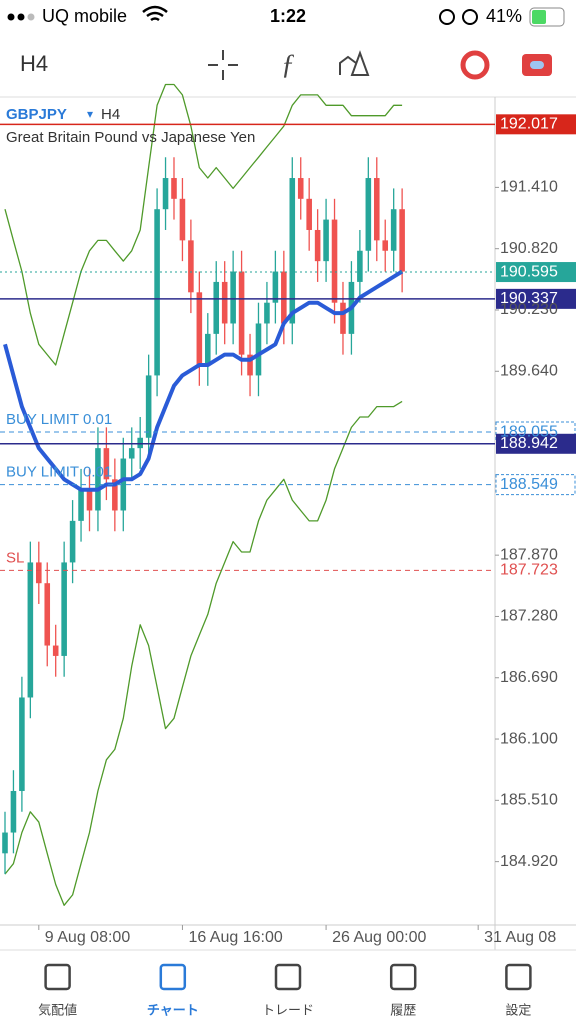  What do you see at coordinates (173, 1009) in the screenshot?
I see `tab-label: チャート` at bounding box center [173, 1009].